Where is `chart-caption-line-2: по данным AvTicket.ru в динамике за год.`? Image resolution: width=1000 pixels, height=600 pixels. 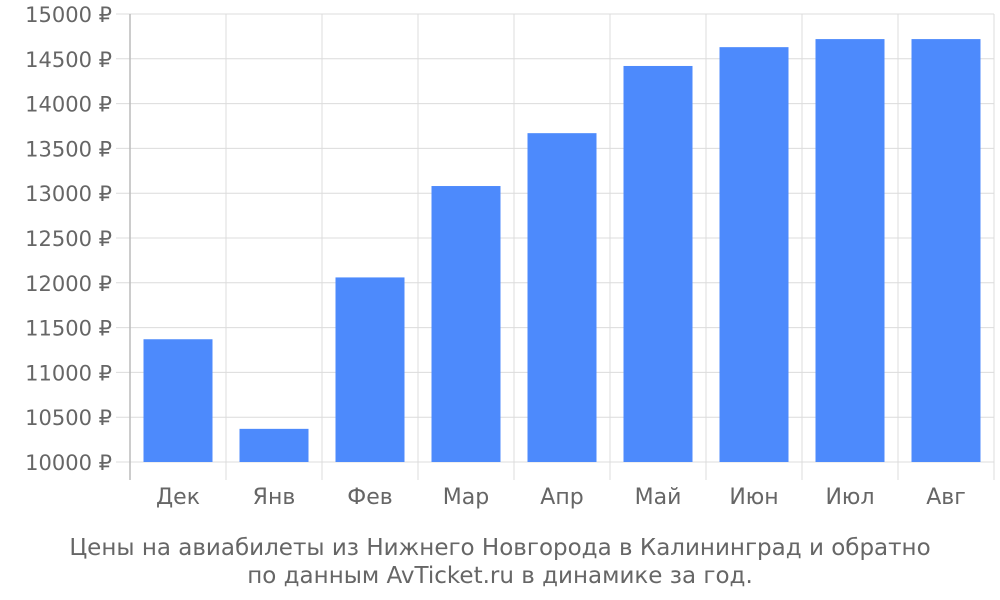
chart-caption-line-2: по данным AvTicket.ru в динамике за год. is located at coordinates (500, 576).